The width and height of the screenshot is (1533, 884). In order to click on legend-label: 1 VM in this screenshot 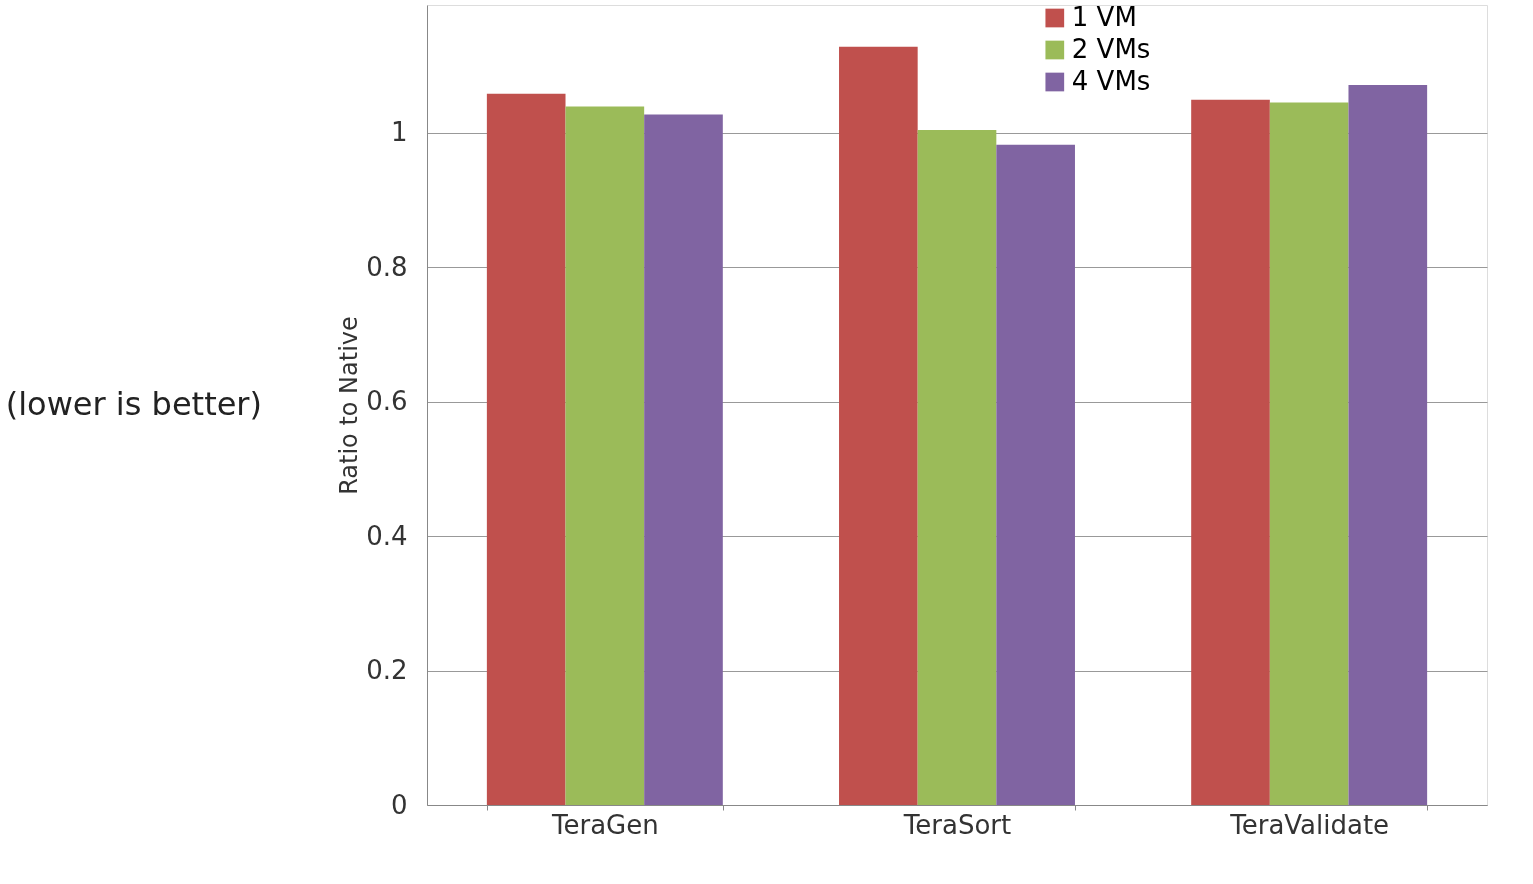, I will do `click(1104, 17)`.